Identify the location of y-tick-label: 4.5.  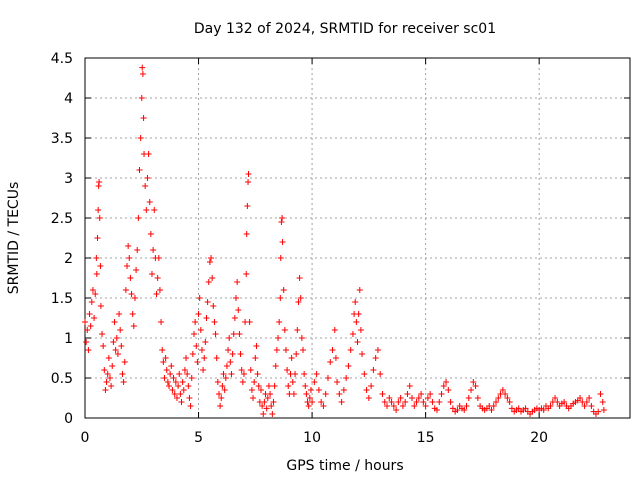
(62, 59).